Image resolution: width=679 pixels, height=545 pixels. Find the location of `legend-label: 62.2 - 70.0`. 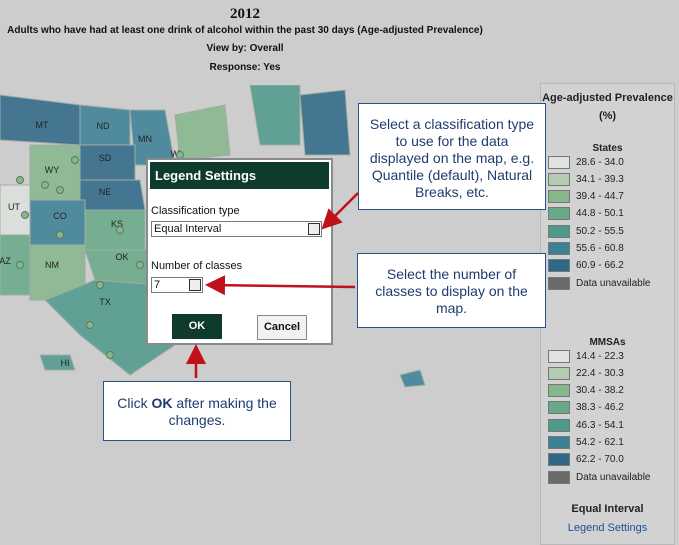

legend-label: 62.2 - 70.0 is located at coordinates (600, 460).